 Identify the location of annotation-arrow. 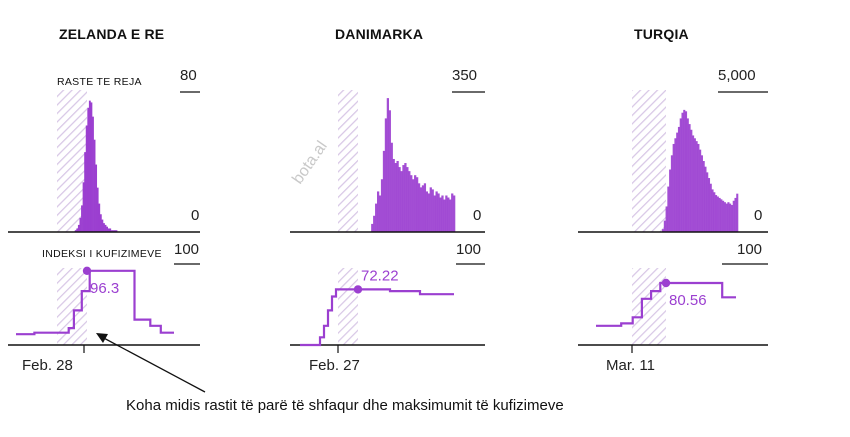
(151, 363).